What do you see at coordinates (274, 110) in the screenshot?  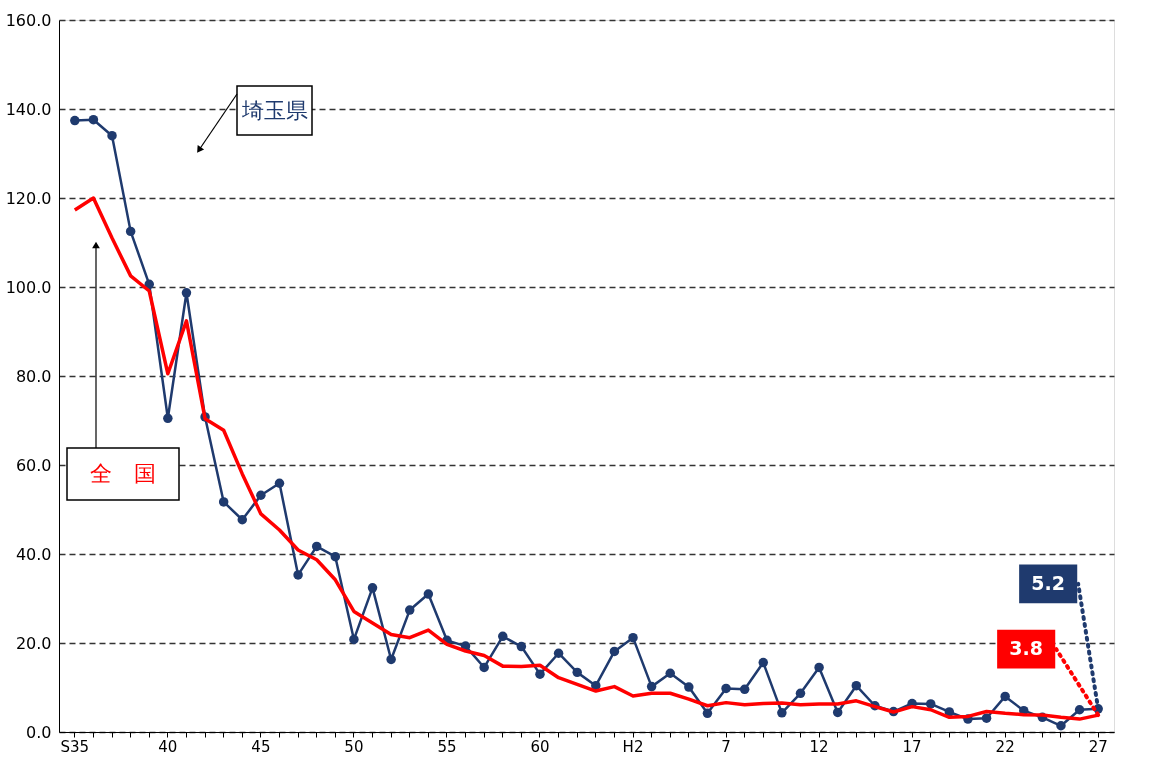 I see `text: 埼玉県` at bounding box center [274, 110].